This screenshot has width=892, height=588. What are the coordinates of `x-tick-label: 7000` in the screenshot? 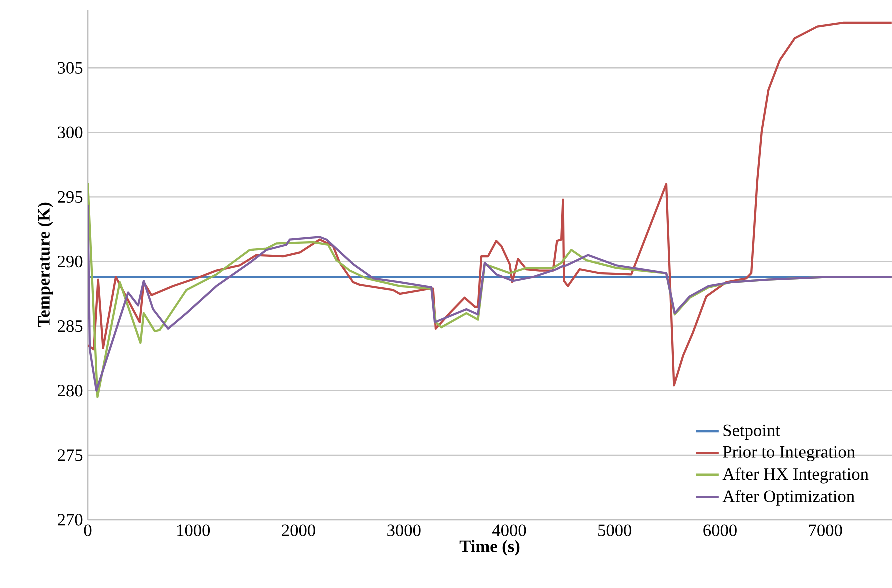 It's located at (825, 530).